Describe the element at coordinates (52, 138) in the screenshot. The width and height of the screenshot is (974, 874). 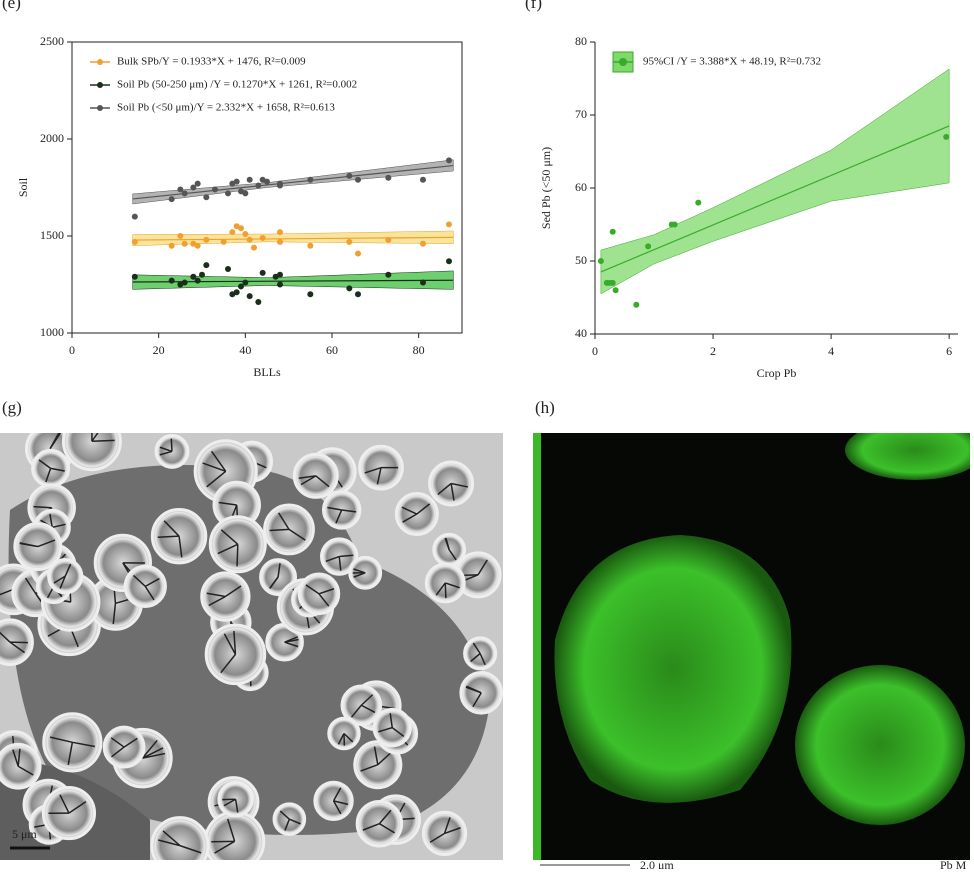
I see `y-tick-label: 2000` at that location.